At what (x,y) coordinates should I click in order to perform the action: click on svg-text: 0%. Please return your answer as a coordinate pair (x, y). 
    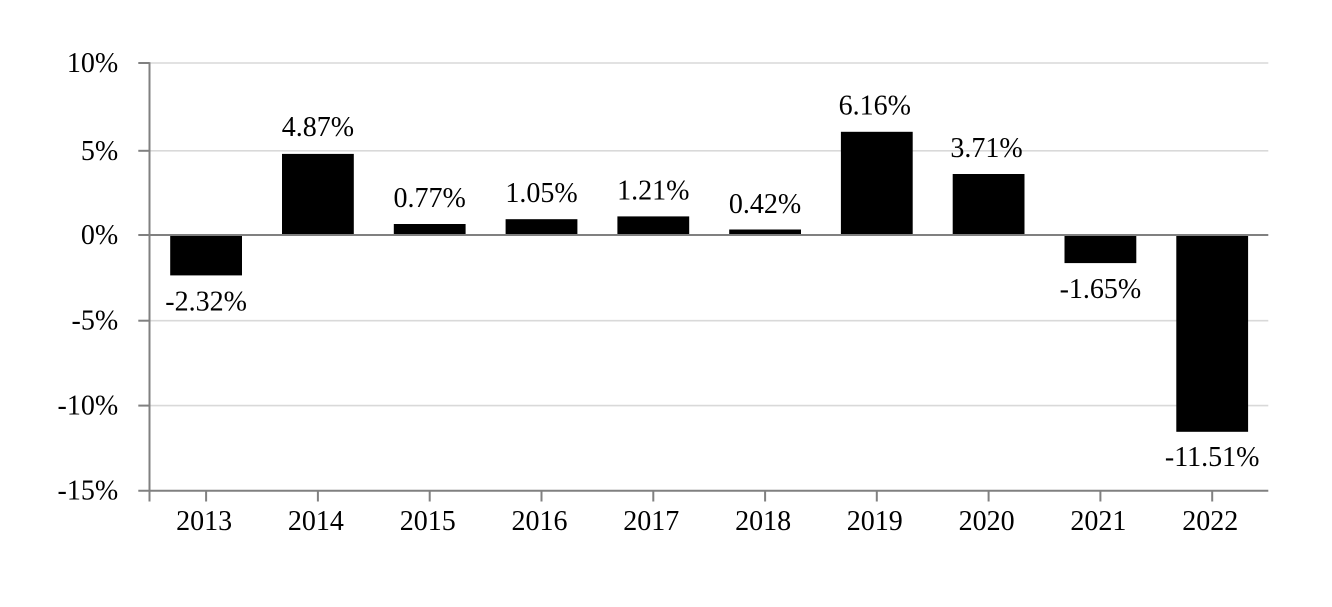
    Looking at the image, I should click on (99, 235).